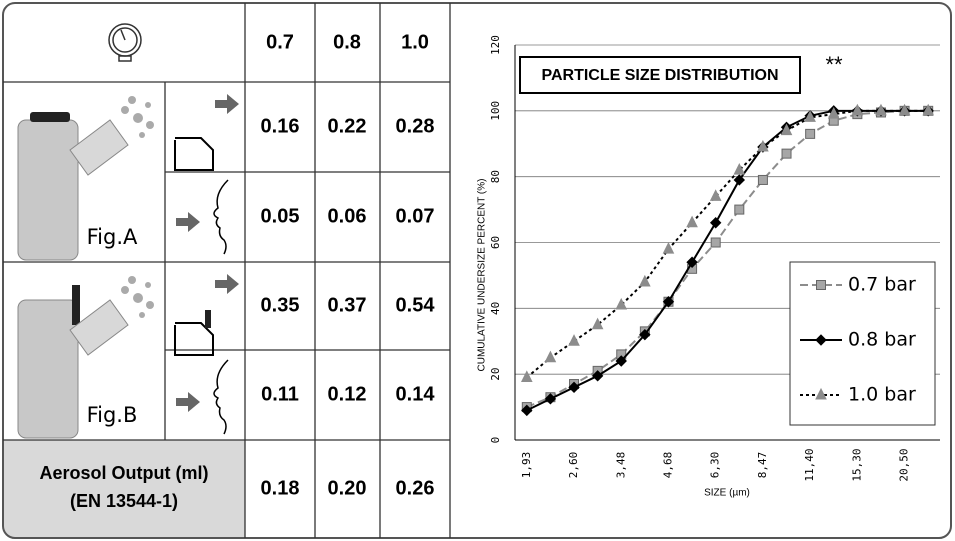  What do you see at coordinates (280, 42) in the screenshot?
I see `column-header: 0.7` at bounding box center [280, 42].